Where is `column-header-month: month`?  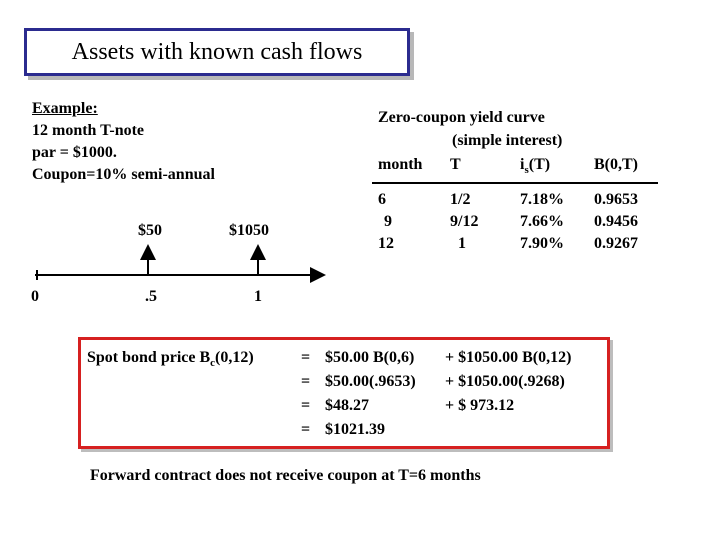 column-header-month: month is located at coordinates (400, 164).